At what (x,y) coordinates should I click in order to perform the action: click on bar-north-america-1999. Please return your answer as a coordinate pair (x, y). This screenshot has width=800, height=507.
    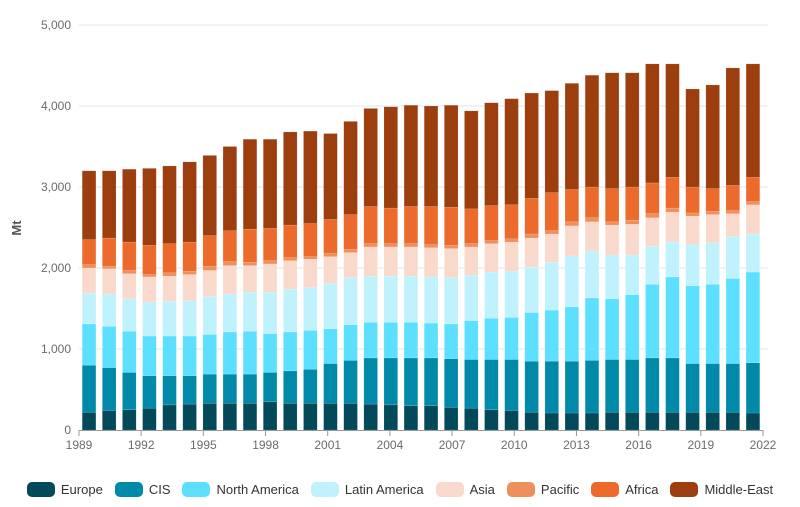
    Looking at the image, I should click on (290, 351).